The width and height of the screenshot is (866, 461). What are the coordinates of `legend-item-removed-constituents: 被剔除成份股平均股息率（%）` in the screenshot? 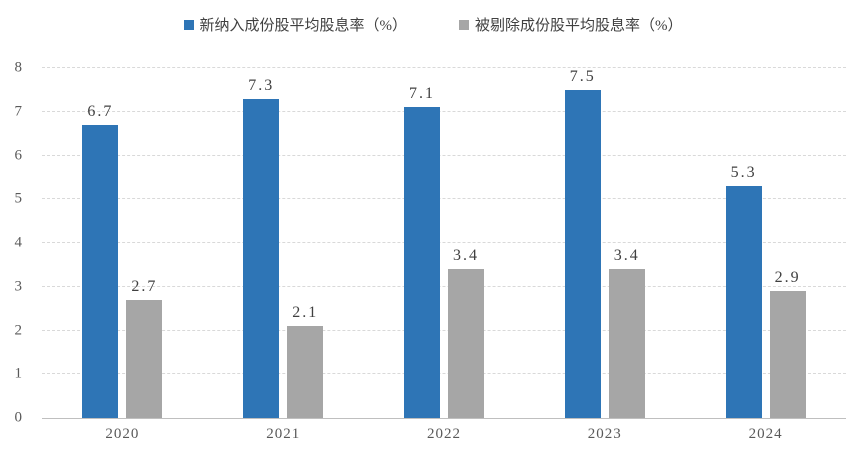 It's located at (571, 24).